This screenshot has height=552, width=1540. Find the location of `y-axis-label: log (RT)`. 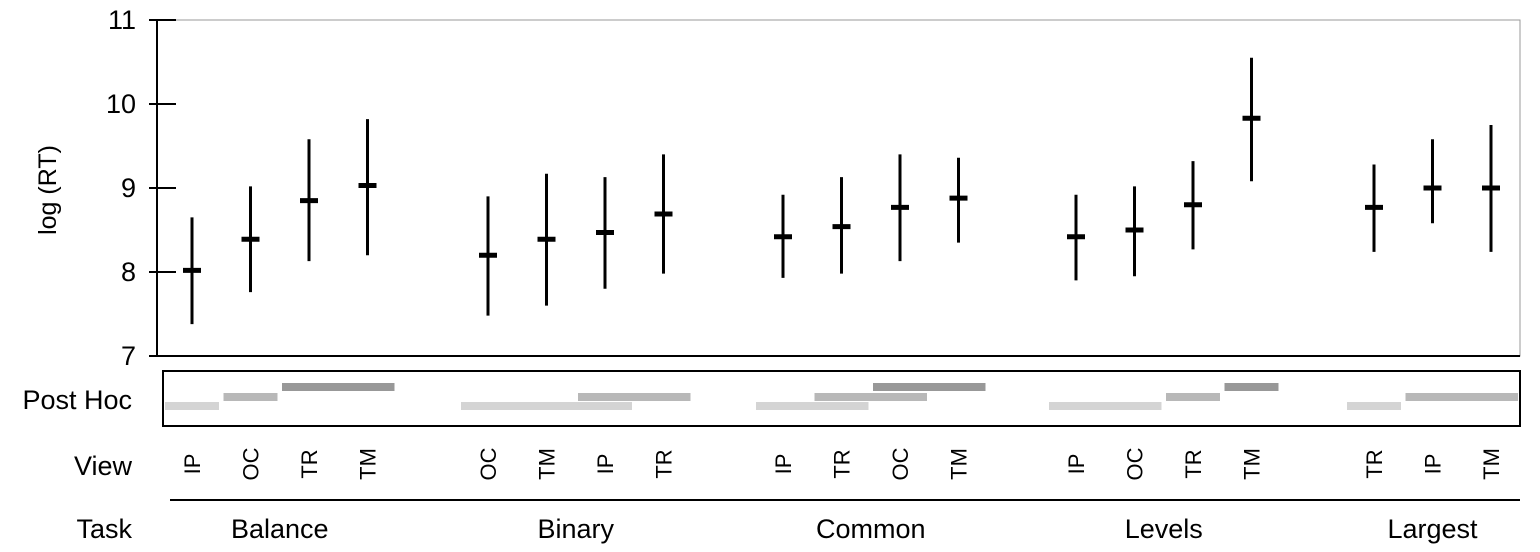

y-axis-label: log (RT) is located at coordinates (48, 190).